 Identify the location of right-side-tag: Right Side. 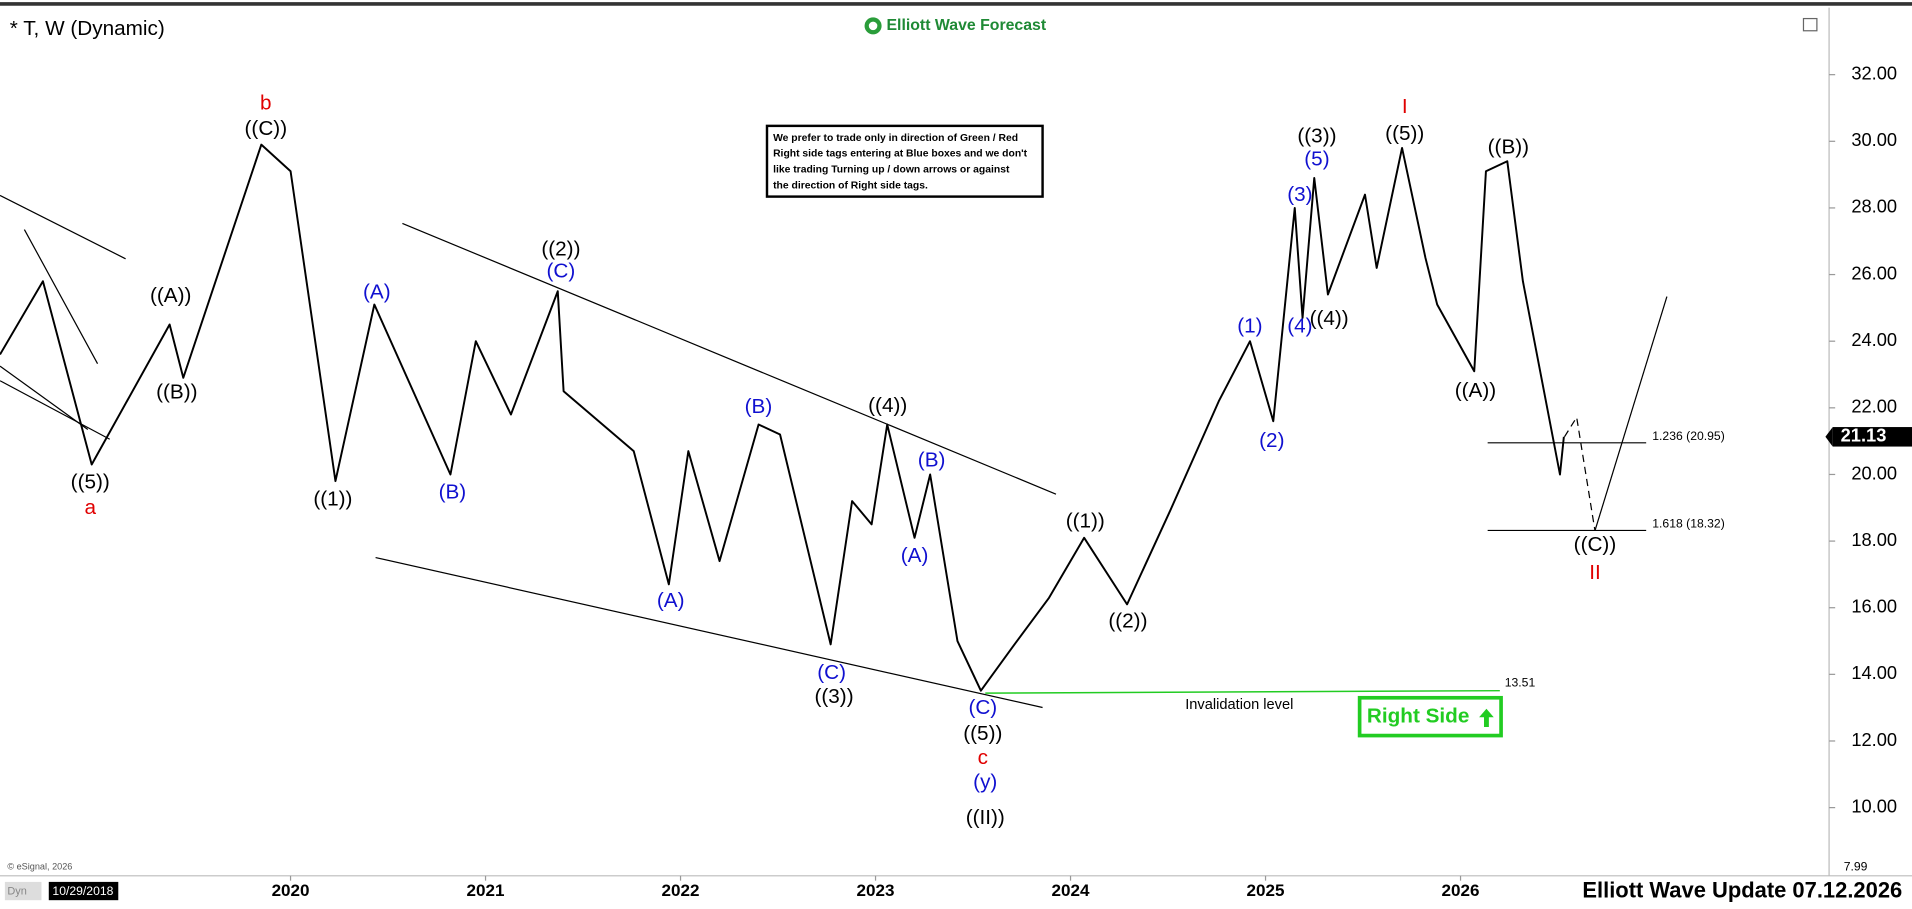
(1418, 716).